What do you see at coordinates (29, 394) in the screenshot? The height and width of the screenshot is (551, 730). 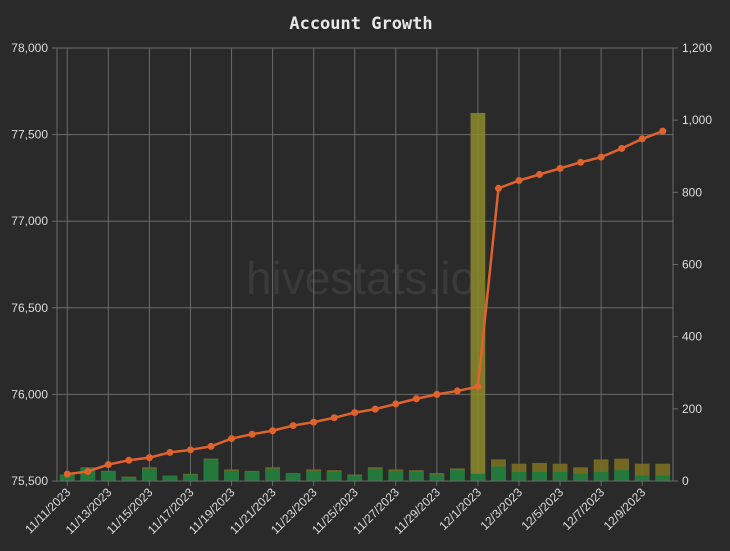 I see `y-tick-label: 76,000` at bounding box center [29, 394].